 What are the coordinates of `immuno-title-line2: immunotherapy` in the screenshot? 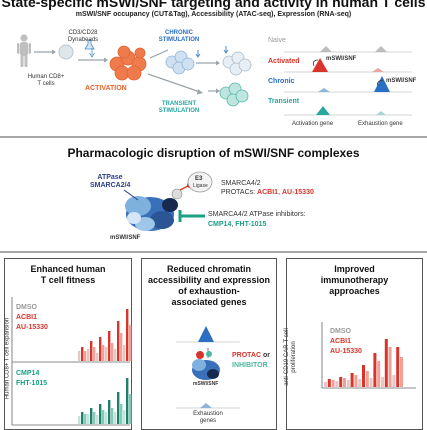 It's located at (354, 280).